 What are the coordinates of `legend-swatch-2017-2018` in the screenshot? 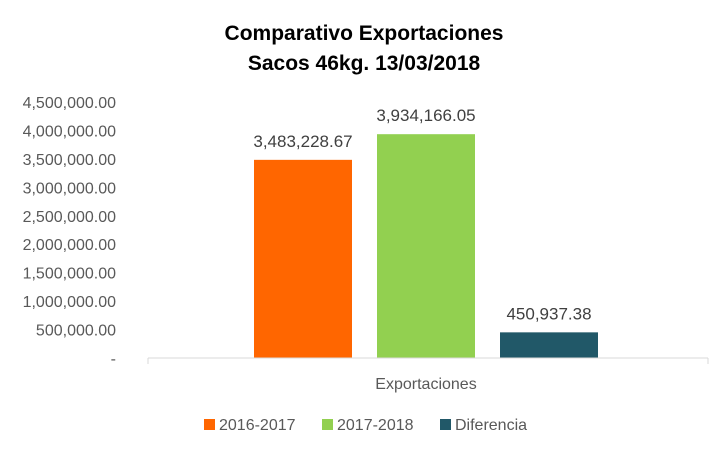 It's located at (327, 424).